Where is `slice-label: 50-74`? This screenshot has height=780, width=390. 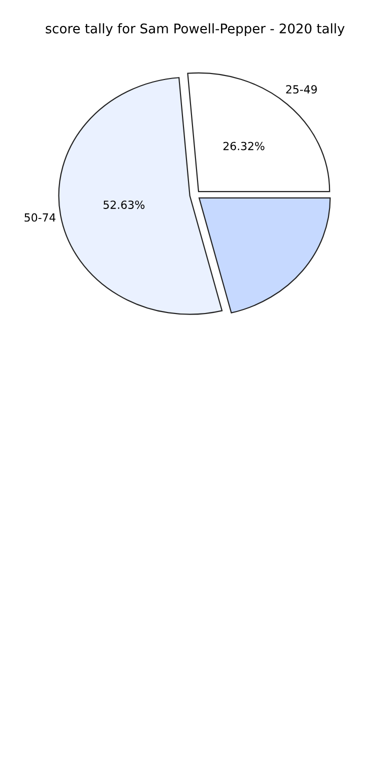 slice-label: 50-74 is located at coordinates (40, 217).